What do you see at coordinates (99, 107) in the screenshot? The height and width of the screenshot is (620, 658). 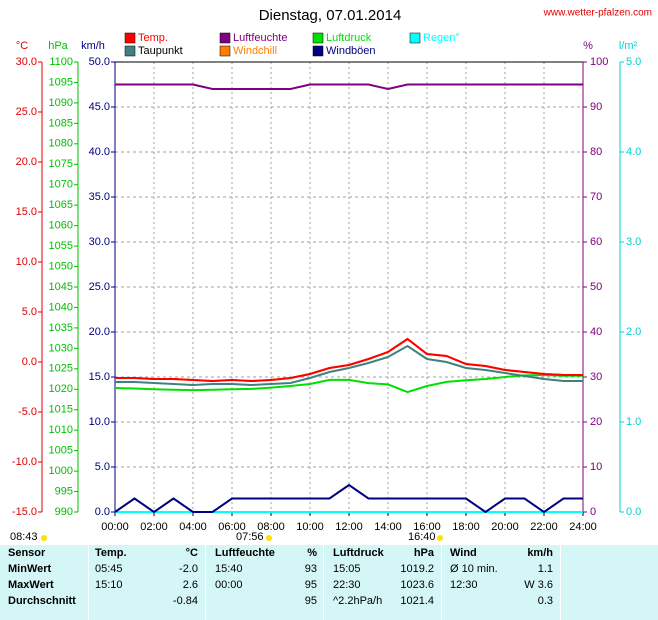 I see `y-tick-label: 45.0` at bounding box center [99, 107].